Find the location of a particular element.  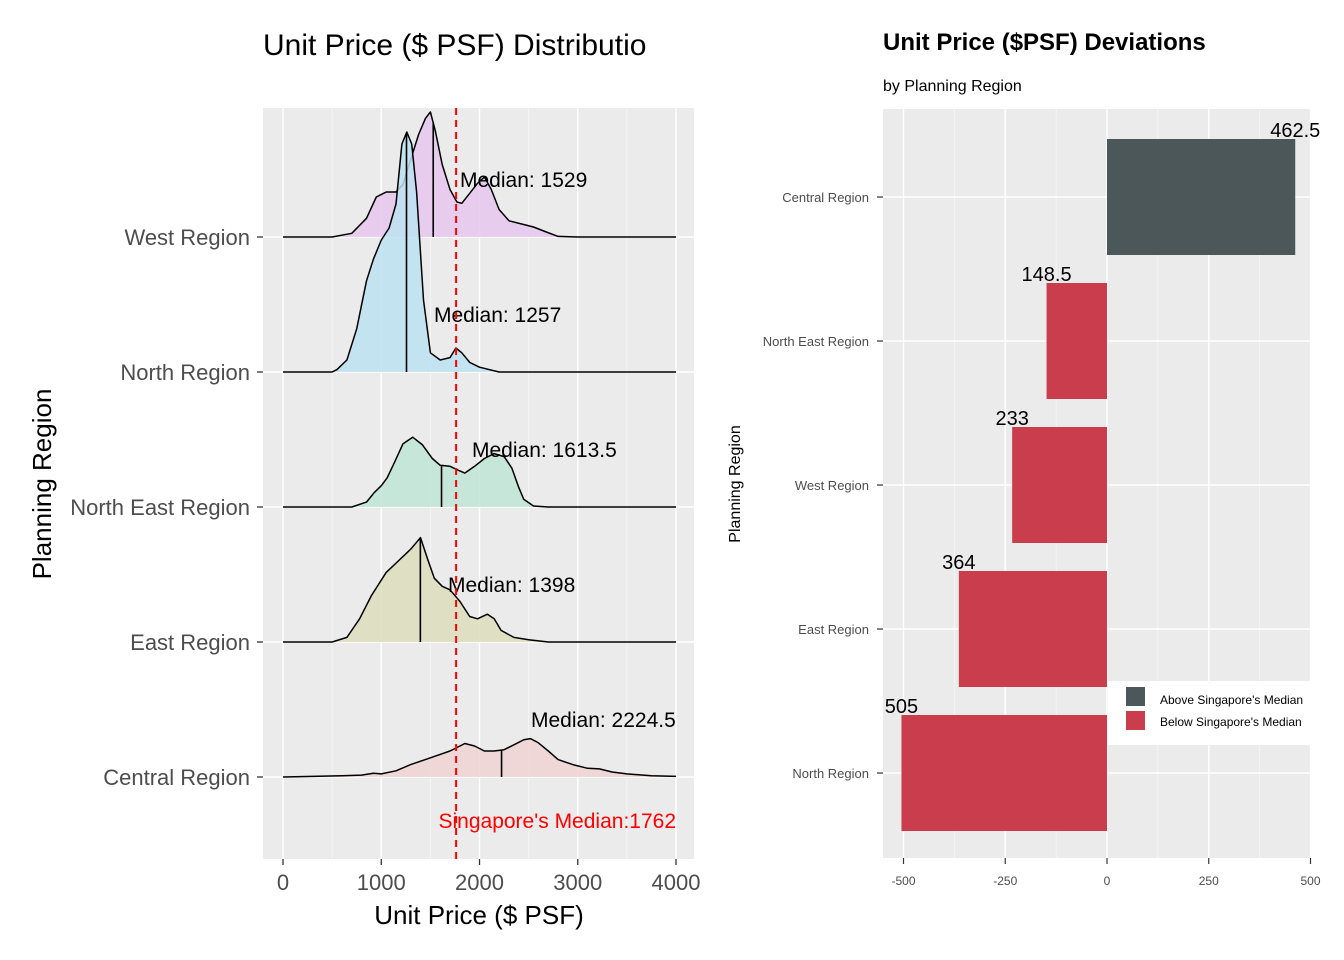

median-annotation: Median: 1529 is located at coordinates (523, 180).